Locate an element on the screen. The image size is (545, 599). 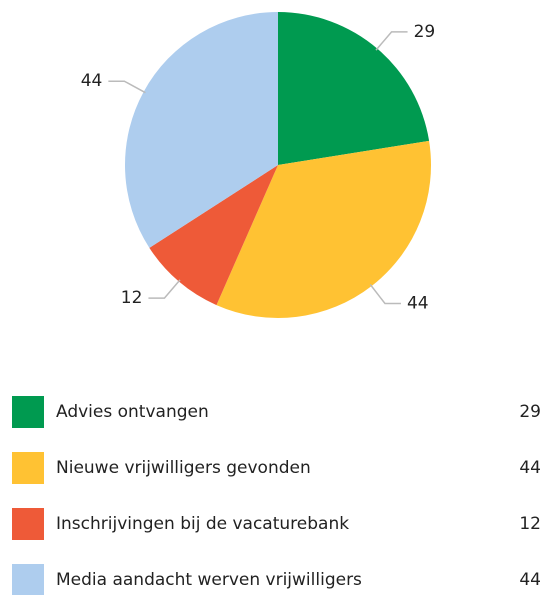
legend-value: 12 is located at coordinates (530, 524).